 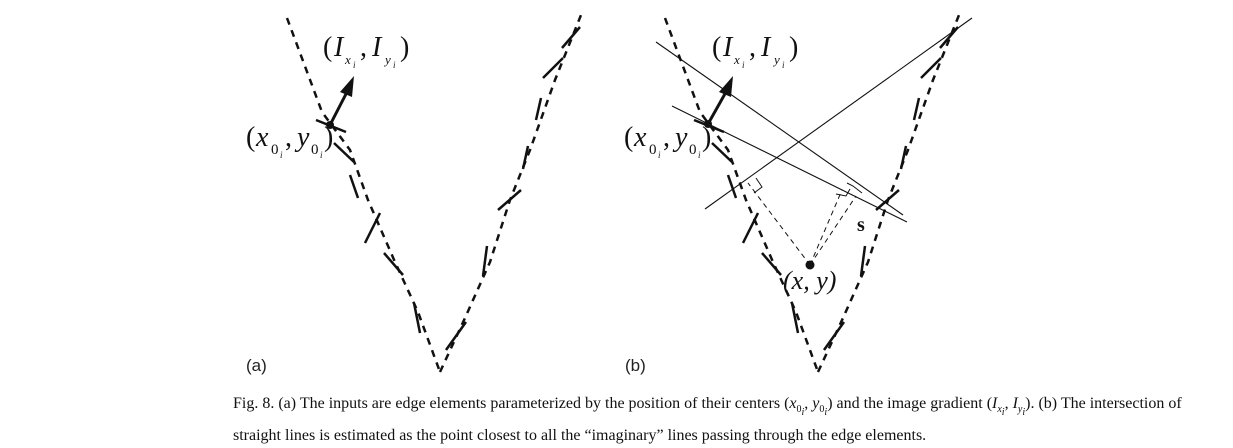 I want to click on caption-gradient-math: (Ixi, Iyi), so click(x=1008, y=407).